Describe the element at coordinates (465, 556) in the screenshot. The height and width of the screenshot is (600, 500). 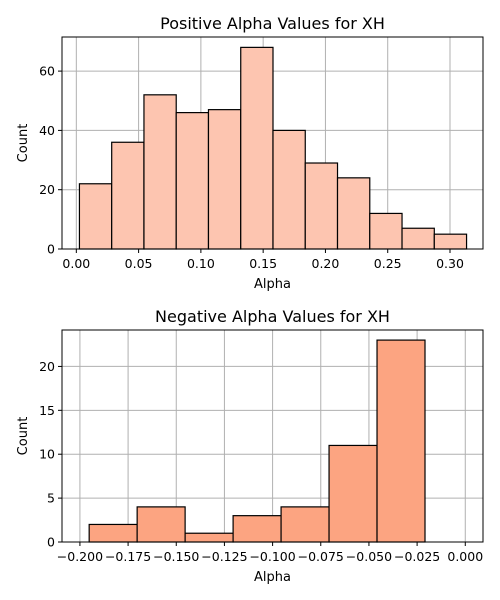
I see `x-tick-label: 0.000` at that location.